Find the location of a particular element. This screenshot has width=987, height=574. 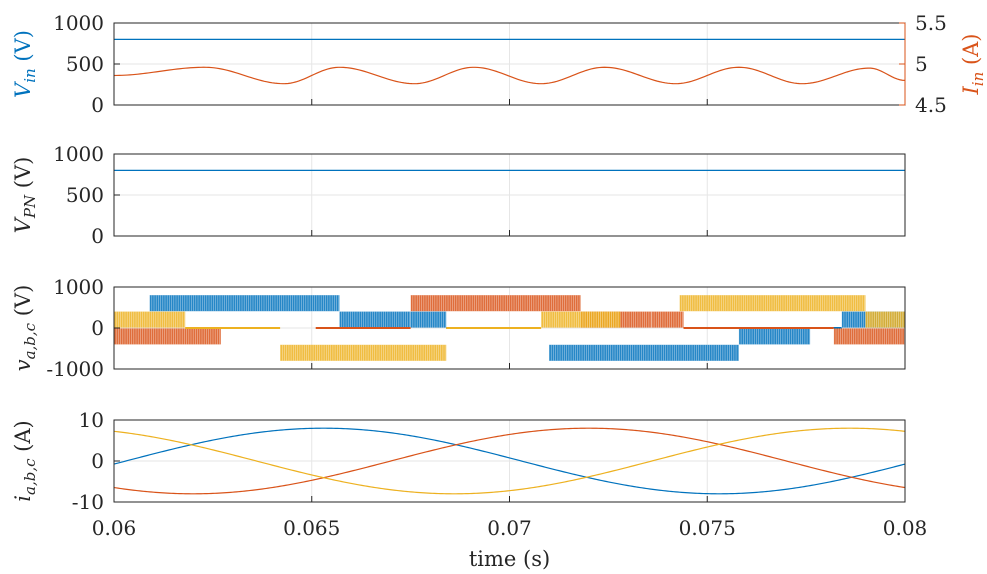

series-I_in is located at coordinates (509, 75).